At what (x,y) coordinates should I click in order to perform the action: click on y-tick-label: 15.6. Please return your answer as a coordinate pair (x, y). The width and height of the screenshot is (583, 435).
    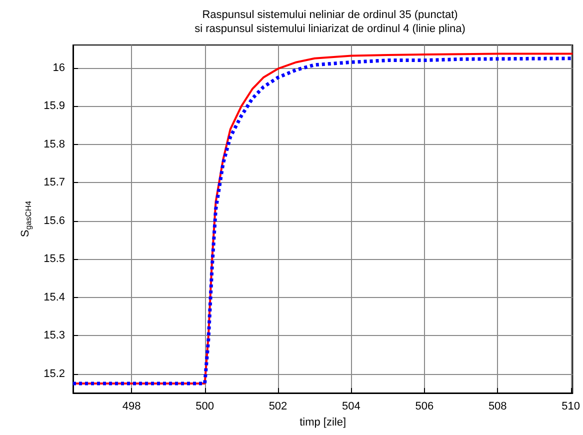
    Looking at the image, I should click on (54, 220).